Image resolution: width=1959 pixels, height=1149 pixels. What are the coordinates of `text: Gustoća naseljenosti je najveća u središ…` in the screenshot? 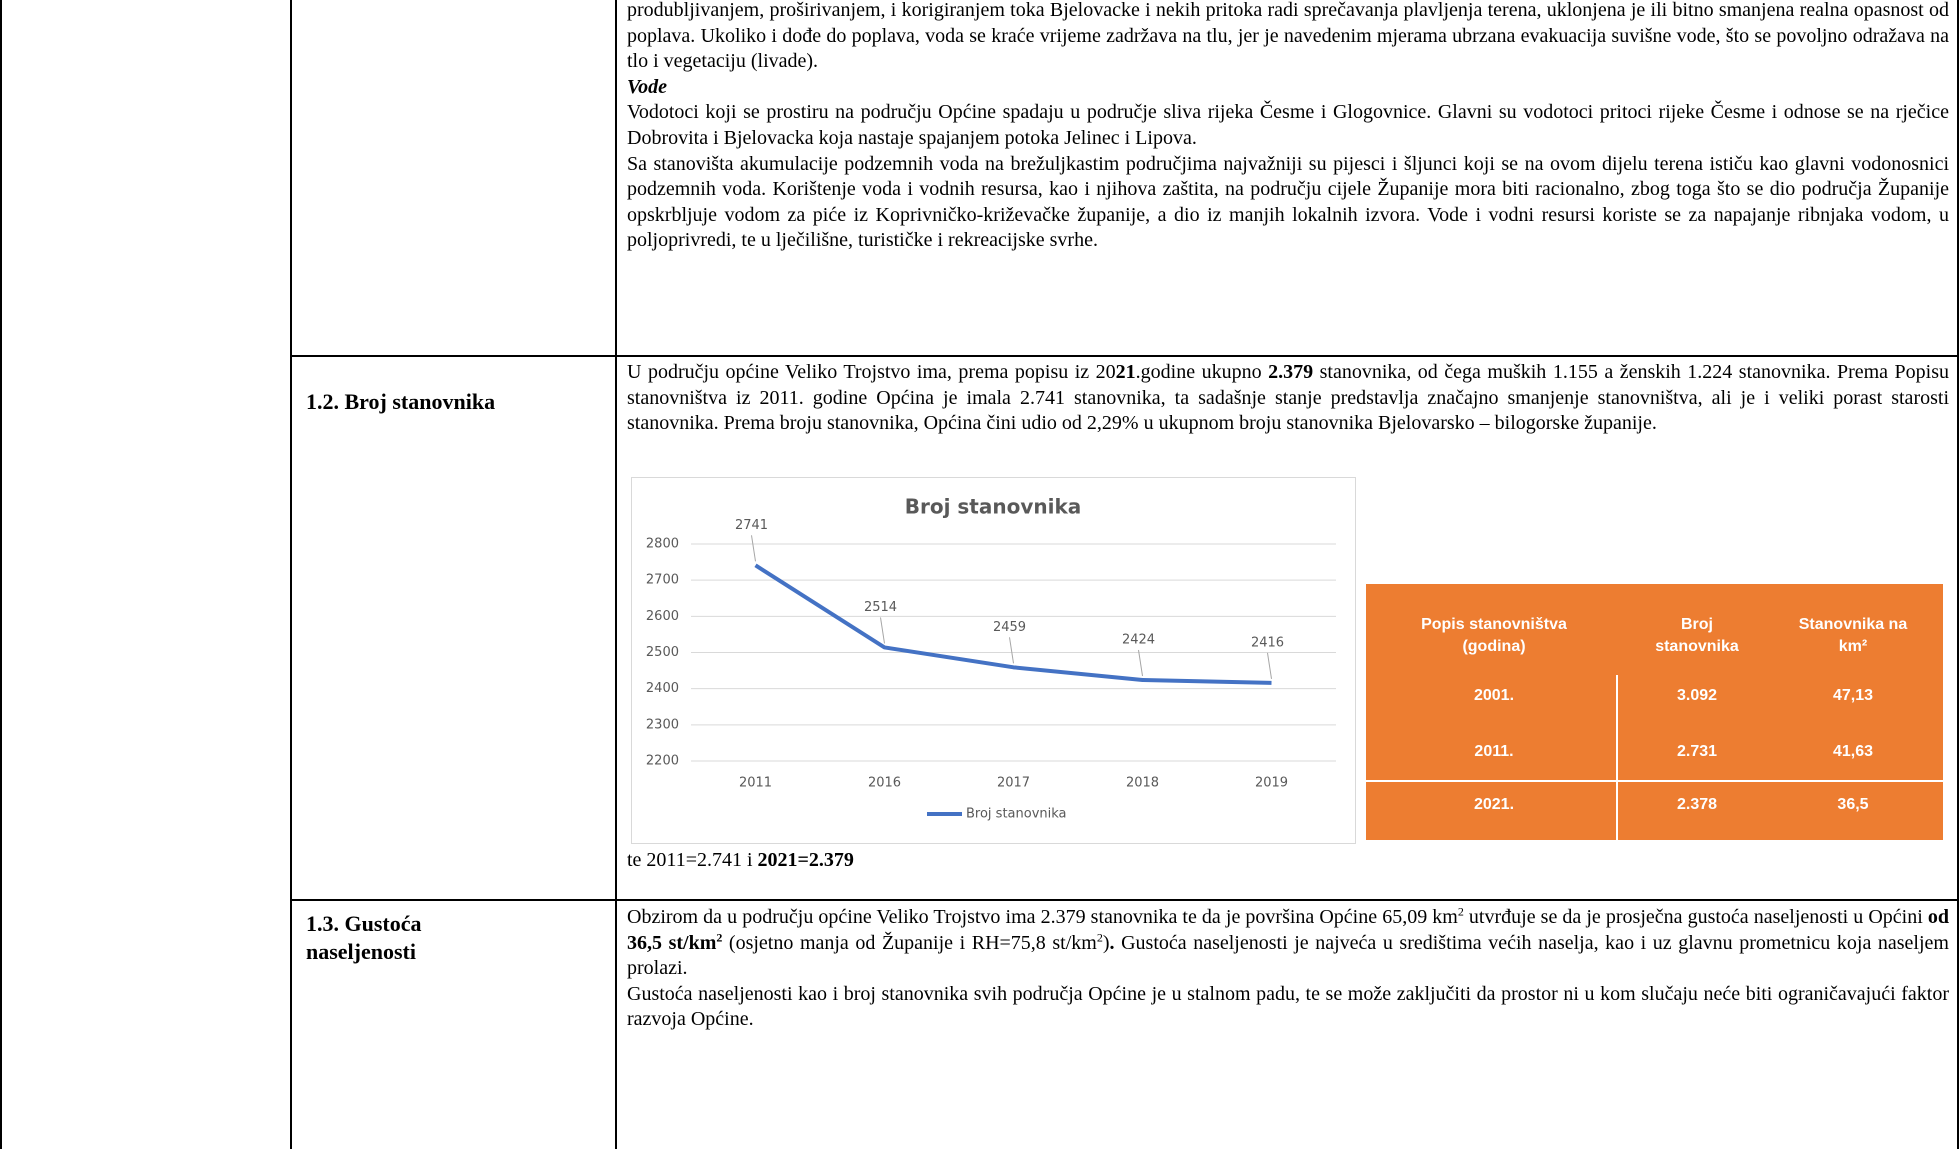 It's located at (1288, 955).